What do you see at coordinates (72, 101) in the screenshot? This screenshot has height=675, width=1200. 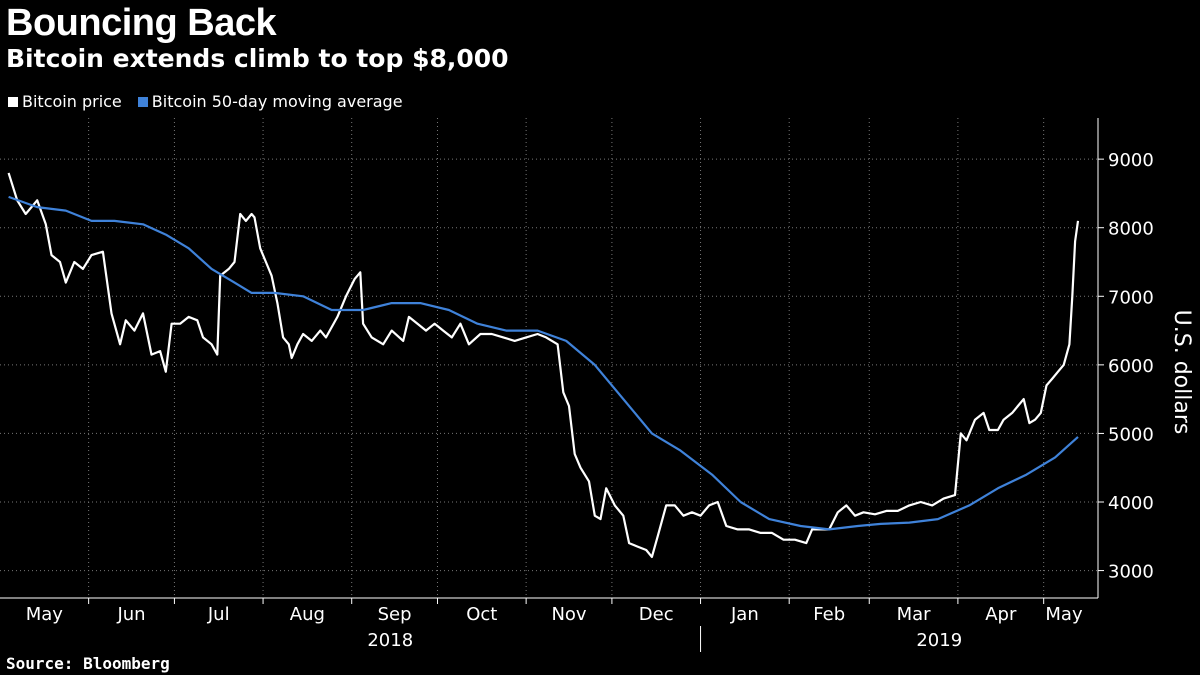 I see `legend-label-price: Bitcoin price` at bounding box center [72, 101].